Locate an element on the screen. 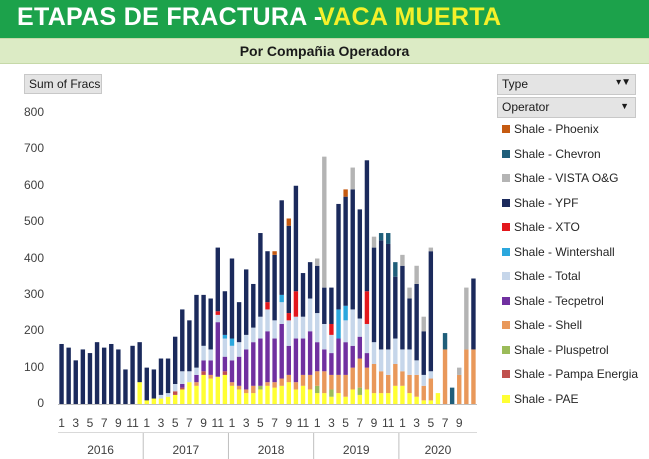  axis-field-label: Operator is located at coordinates (526, 107).